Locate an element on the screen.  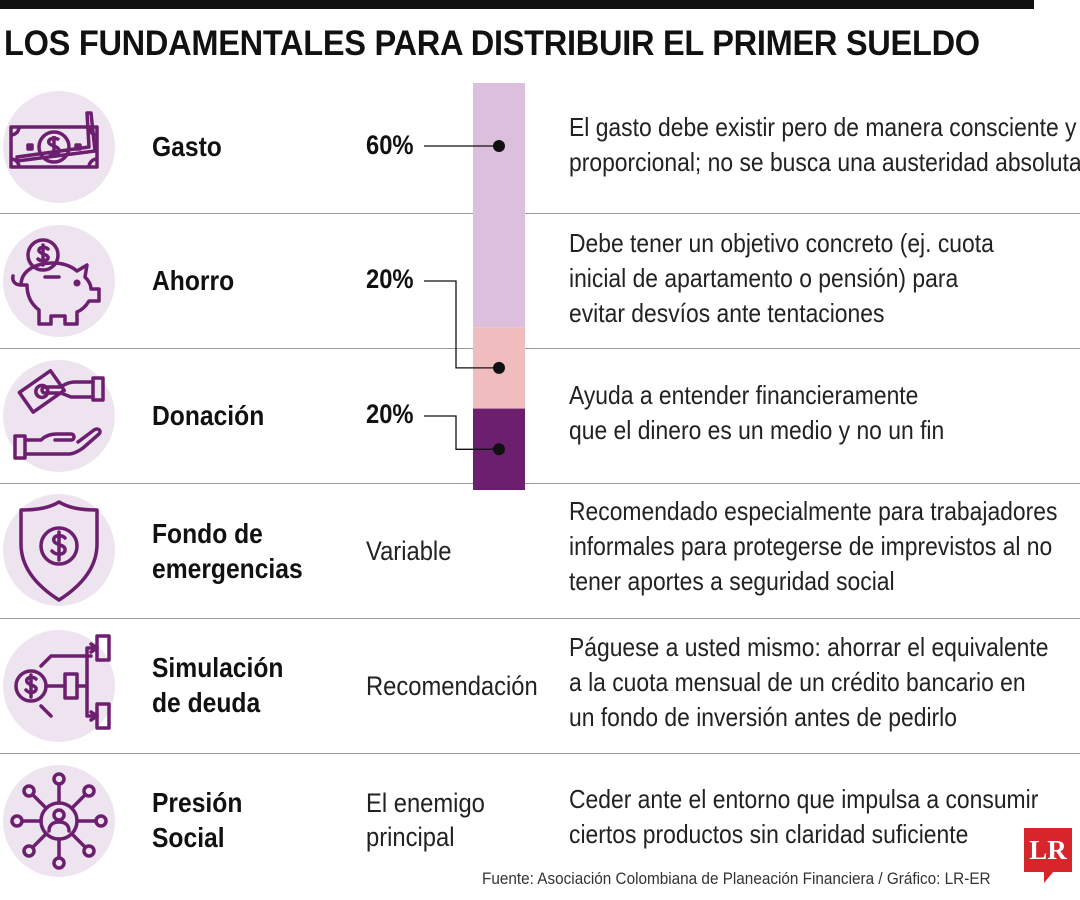
description-line: que el dinero es un medio y no un fin is located at coordinates (757, 430).